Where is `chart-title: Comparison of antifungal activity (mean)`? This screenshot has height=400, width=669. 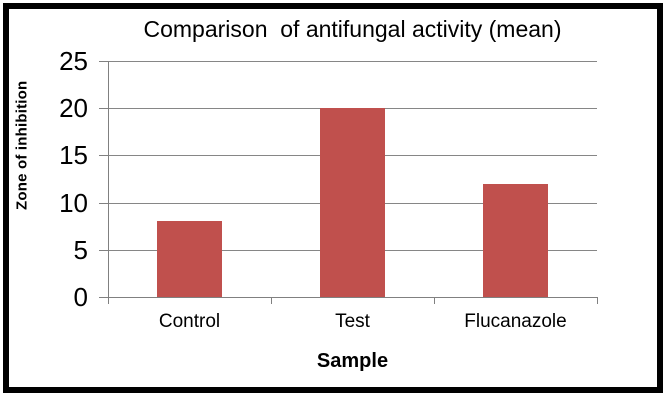
chart-title: Comparison of antifungal activity (mean) is located at coordinates (352, 29).